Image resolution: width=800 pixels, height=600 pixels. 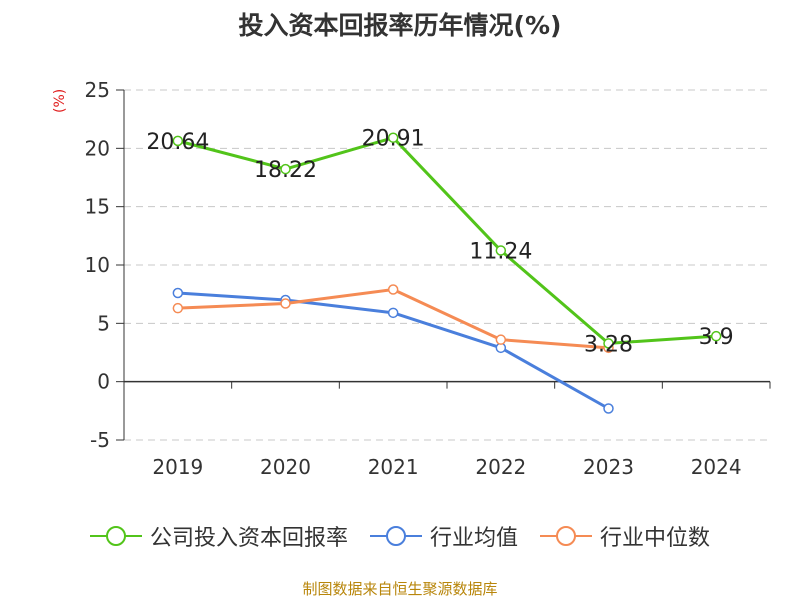 I want to click on x-tick-label: 2022, so click(x=500, y=467).